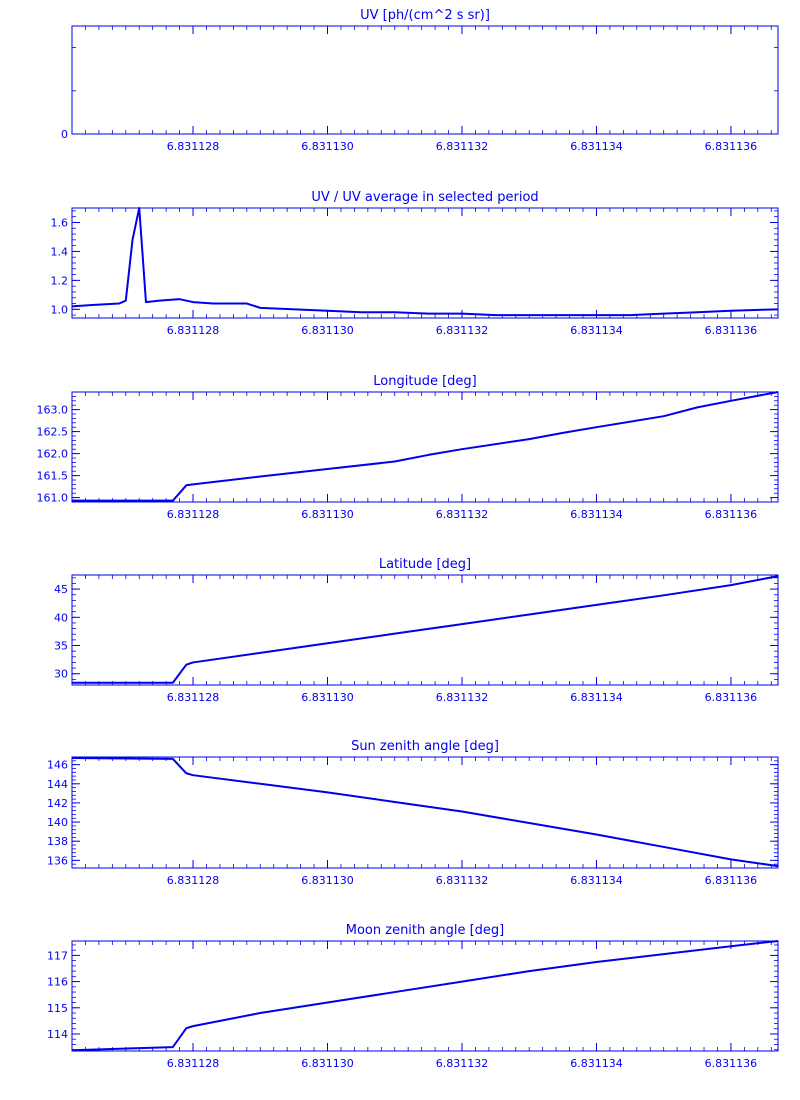 This screenshot has height=1100, width=800. What do you see at coordinates (424, 381) in the screenshot?
I see `chart-title: Longitude [deg]` at bounding box center [424, 381].